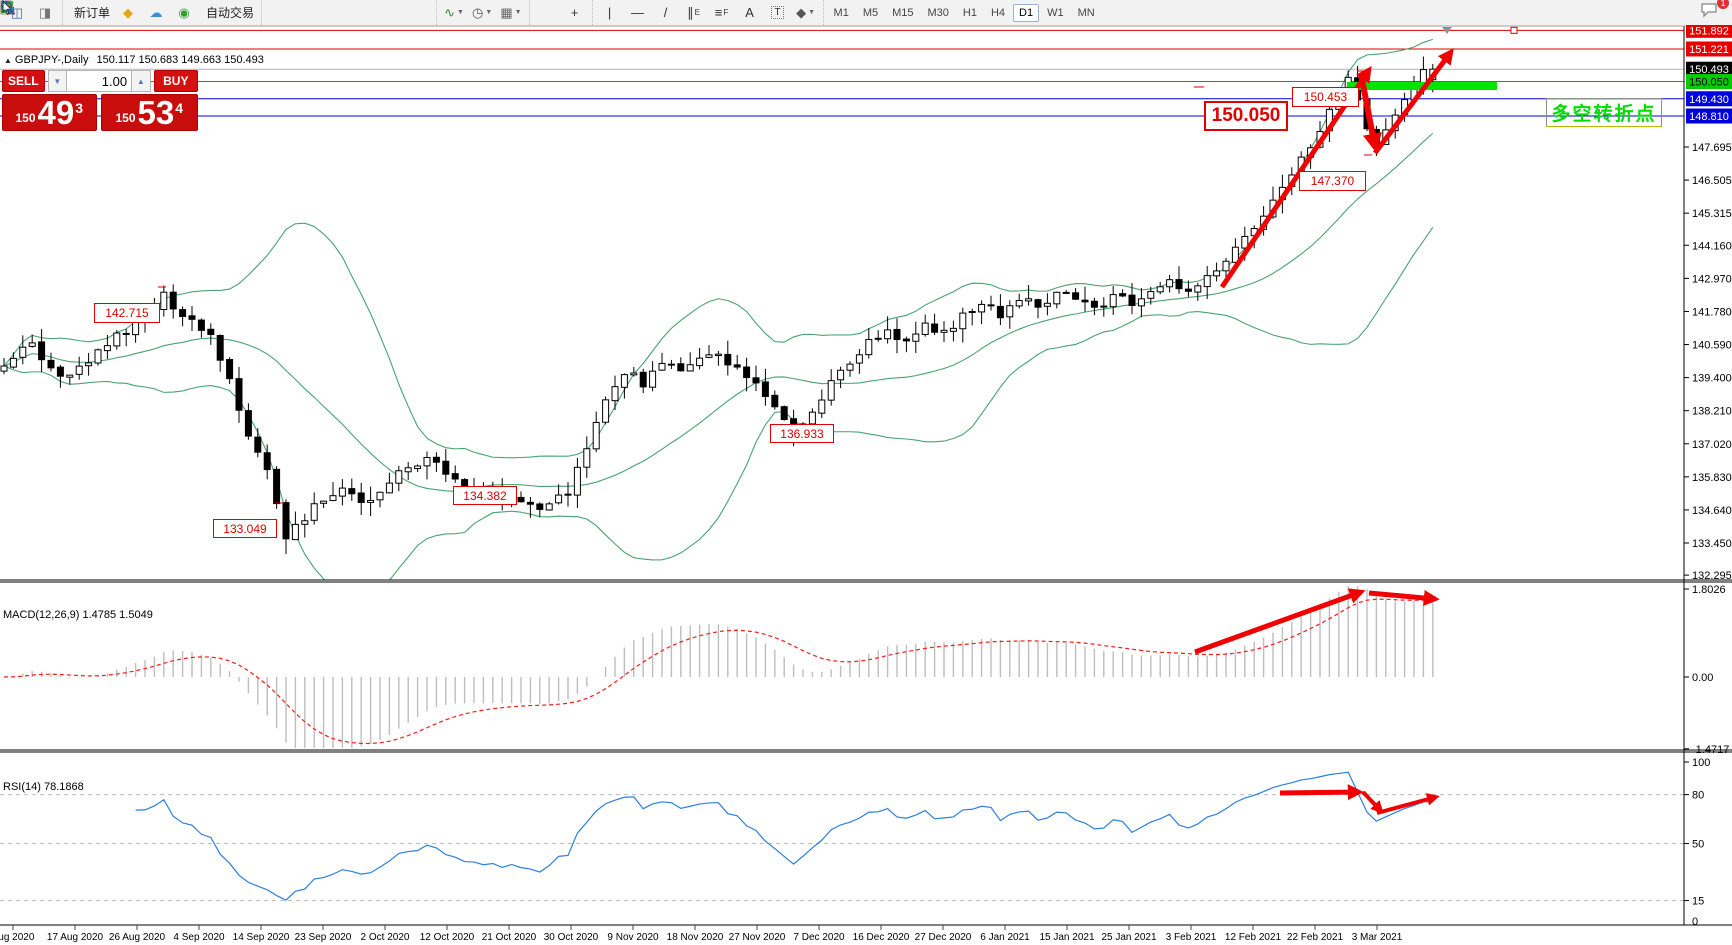 This screenshot has width=1732, height=945. What do you see at coordinates (806, 12) in the screenshot?
I see `arrows-icon: ◆ ▼` at bounding box center [806, 12].